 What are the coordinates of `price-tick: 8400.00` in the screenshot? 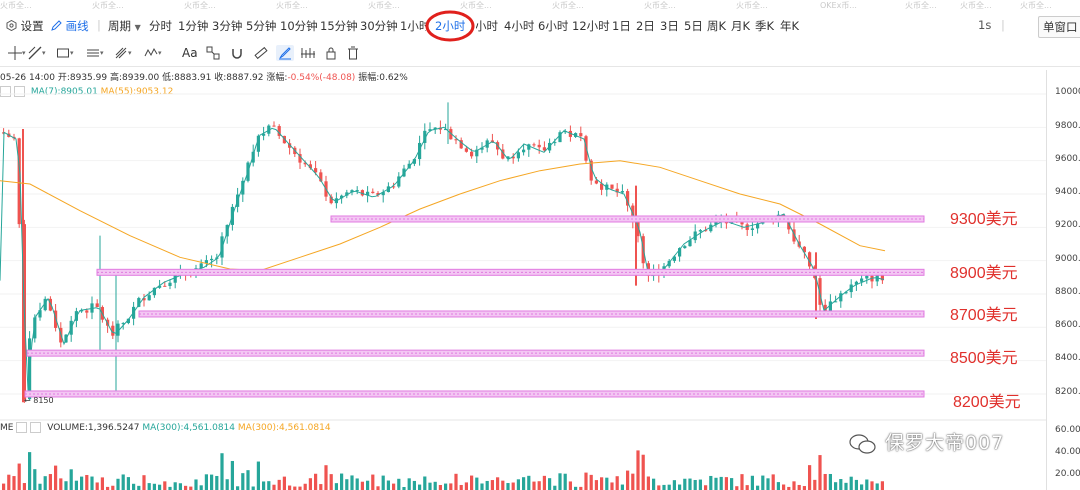 It's located at (1067, 358).